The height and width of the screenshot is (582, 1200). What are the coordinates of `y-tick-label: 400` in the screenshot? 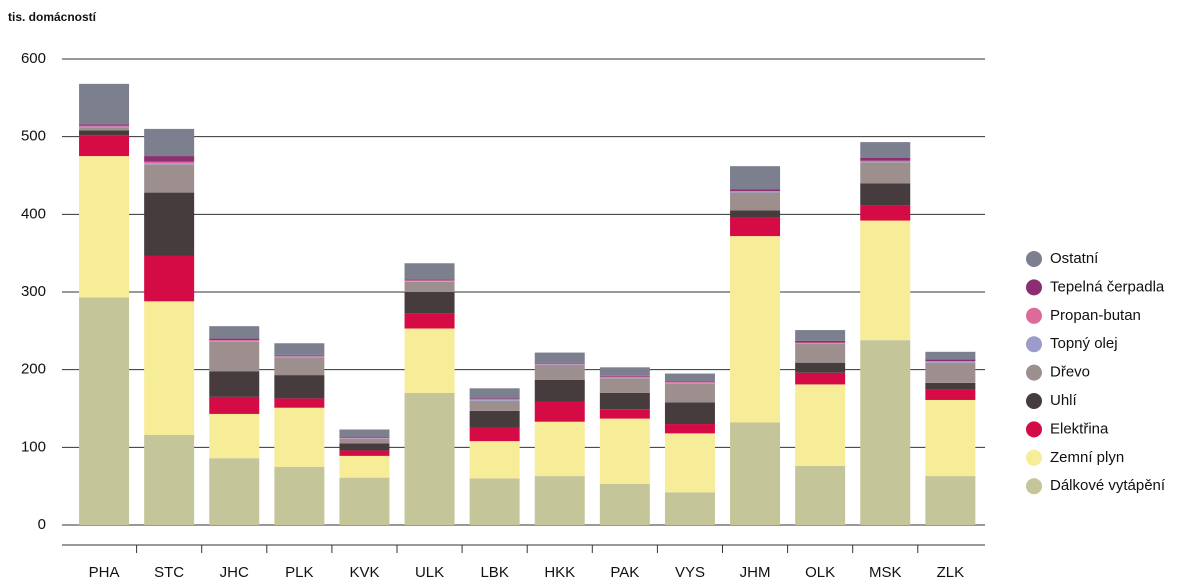 It's located at (33, 213).